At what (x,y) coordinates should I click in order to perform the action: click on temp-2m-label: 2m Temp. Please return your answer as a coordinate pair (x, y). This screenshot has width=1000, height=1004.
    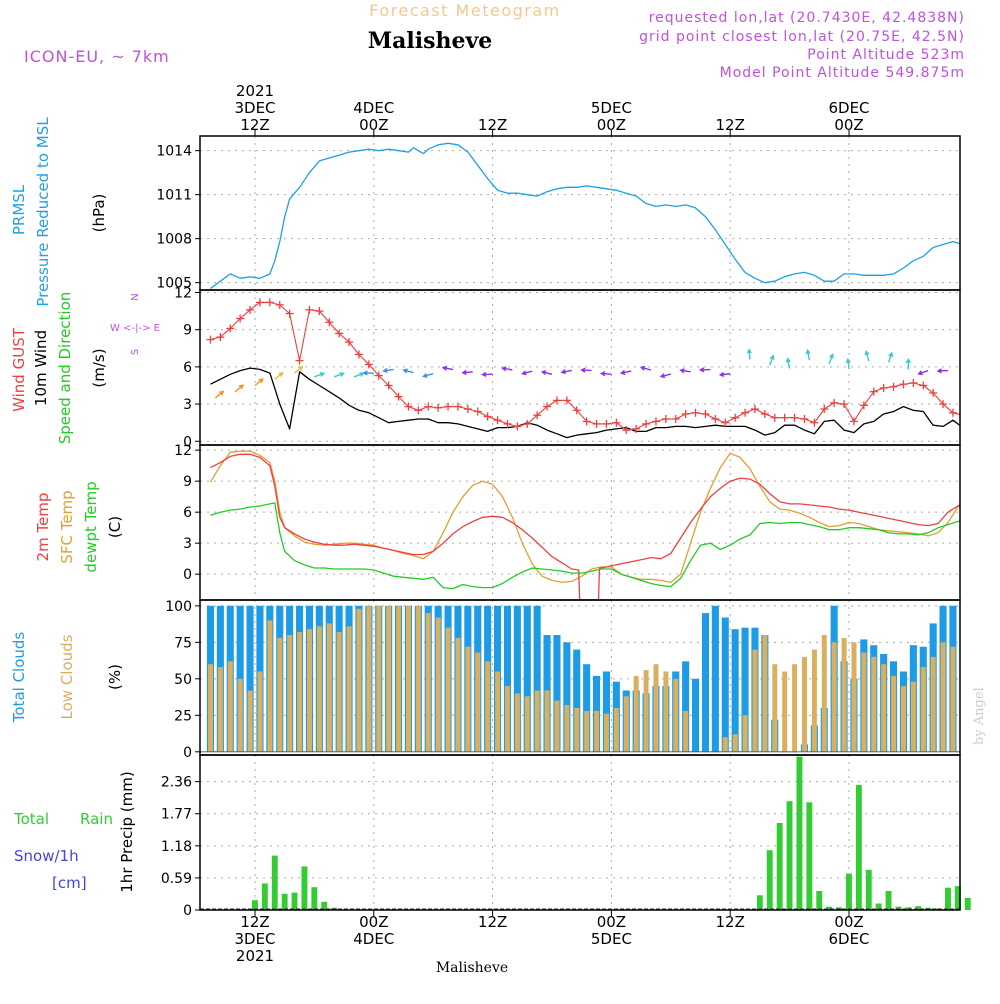
    Looking at the image, I should click on (43, 527).